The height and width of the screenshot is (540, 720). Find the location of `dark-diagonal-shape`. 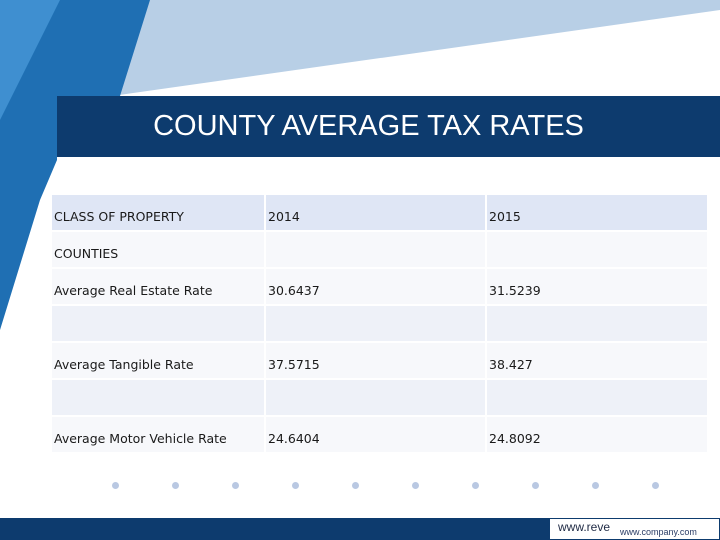

dark-diagonal-shape is located at coordinates (75, 165).